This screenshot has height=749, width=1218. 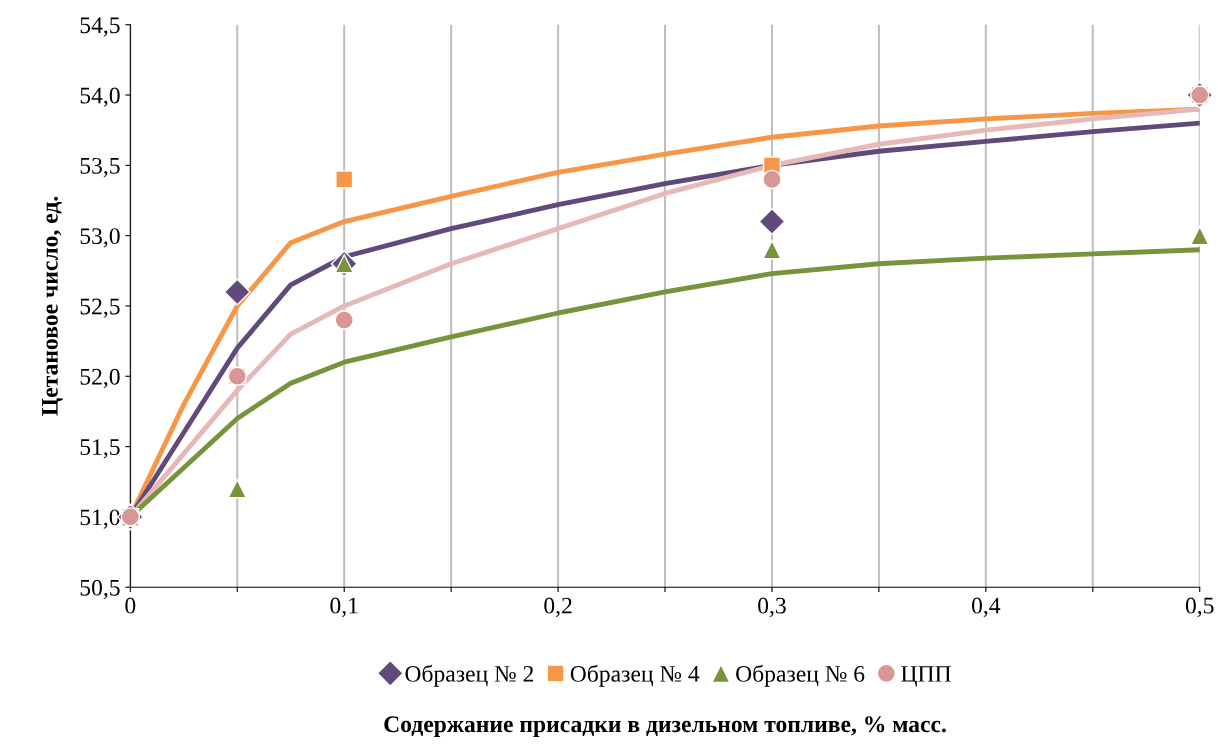 What do you see at coordinates (100, 238) in the screenshot?
I see `y-tick-label: 53,0` at bounding box center [100, 238].